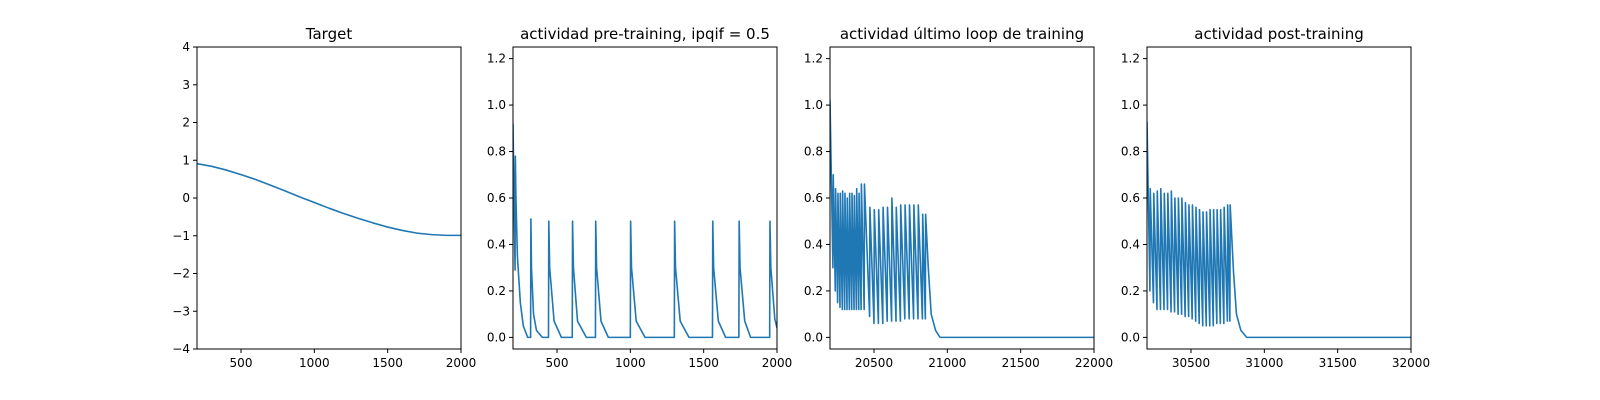 The width and height of the screenshot is (1600, 400). What do you see at coordinates (186, 123) in the screenshot?
I see `y-tick-label: 2` at bounding box center [186, 123].